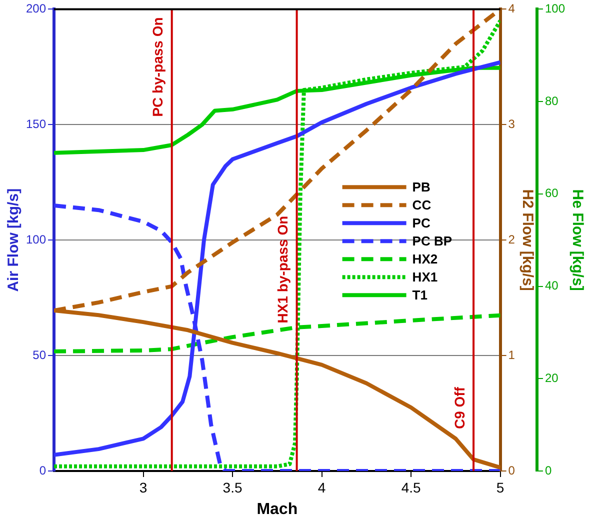 The width and height of the screenshot is (593, 521). Describe the element at coordinates (36, 239) in the screenshot. I see `y-tick-label: 100` at that location.